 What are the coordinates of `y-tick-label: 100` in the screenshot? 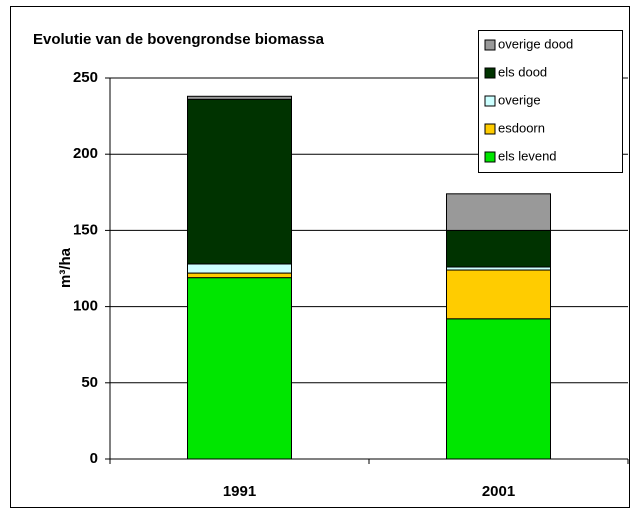 It's located at (85, 306).